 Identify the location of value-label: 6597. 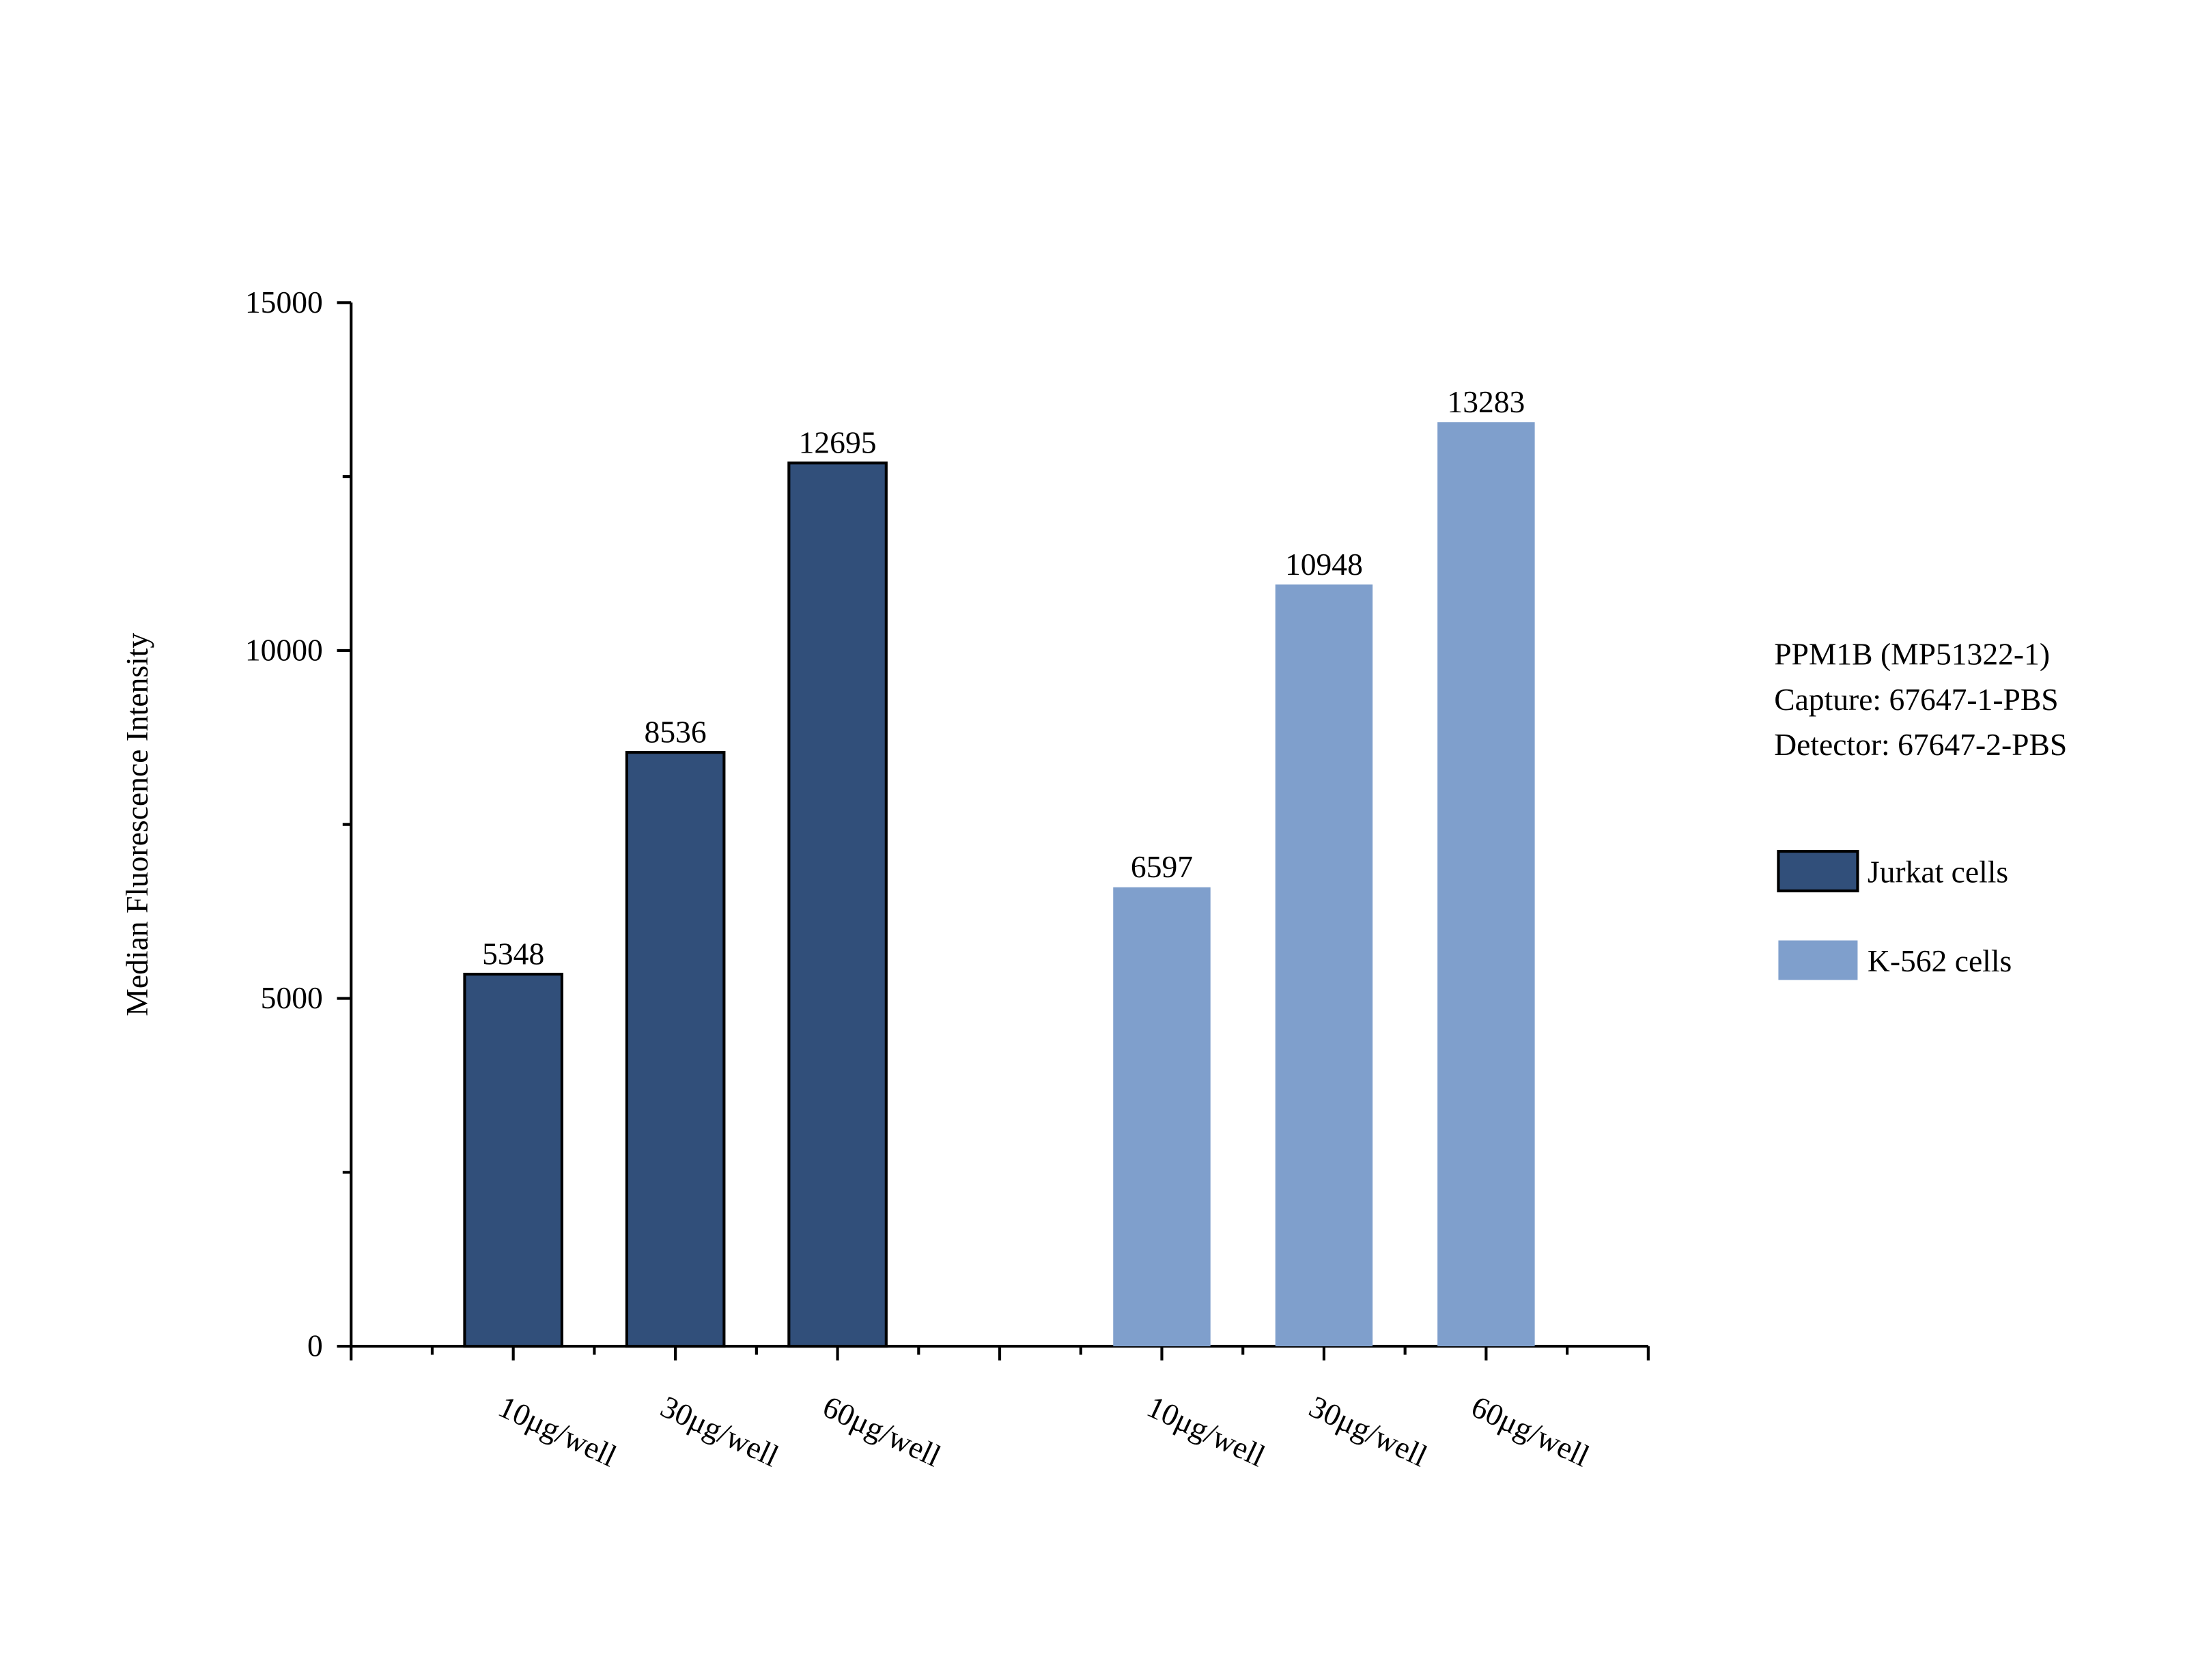
(1162, 866).